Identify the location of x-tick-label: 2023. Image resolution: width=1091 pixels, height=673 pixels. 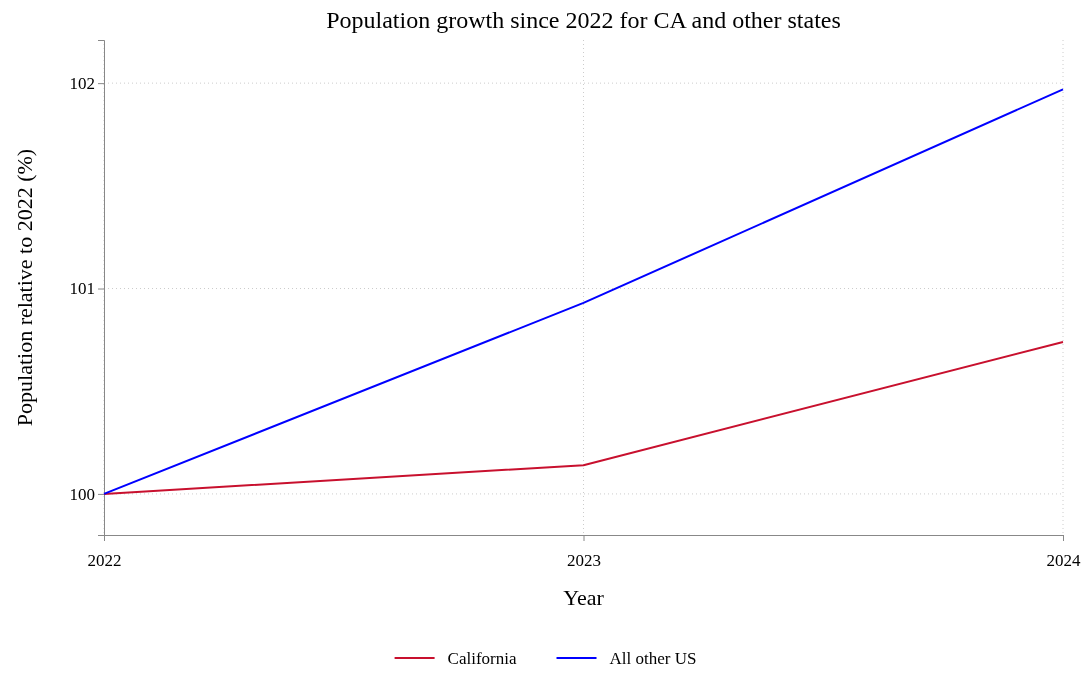
(584, 561).